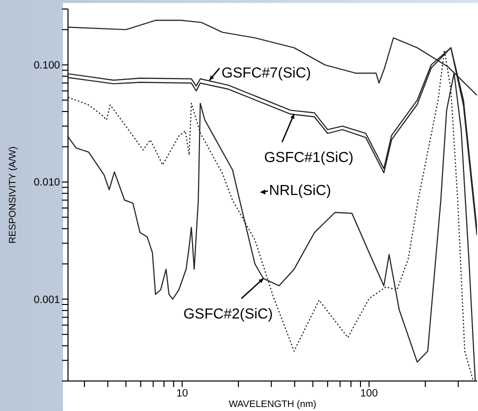 This screenshot has height=411, width=478. Describe the element at coordinates (12, 195) in the screenshot. I see `y-axis-title: RESPONSIVITY (A/W)` at that location.